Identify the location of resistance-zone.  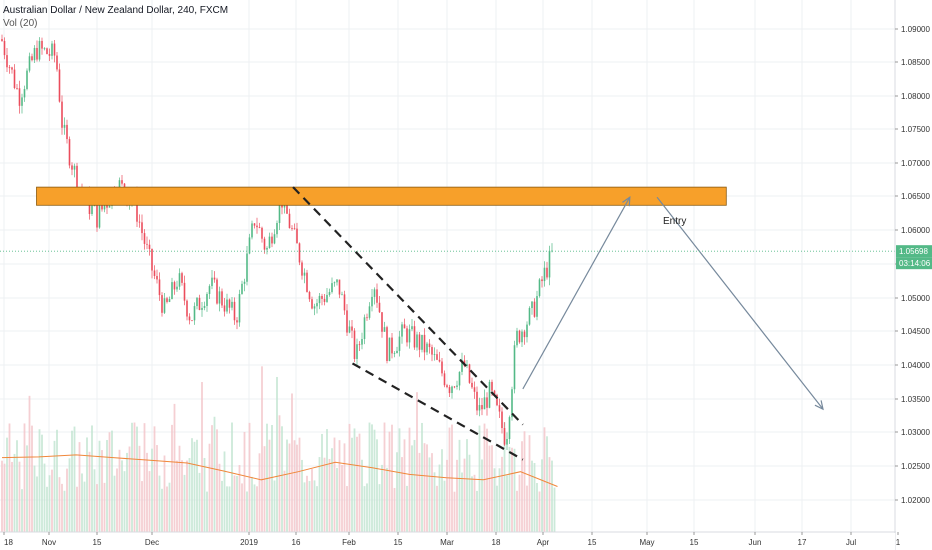
(381, 196).